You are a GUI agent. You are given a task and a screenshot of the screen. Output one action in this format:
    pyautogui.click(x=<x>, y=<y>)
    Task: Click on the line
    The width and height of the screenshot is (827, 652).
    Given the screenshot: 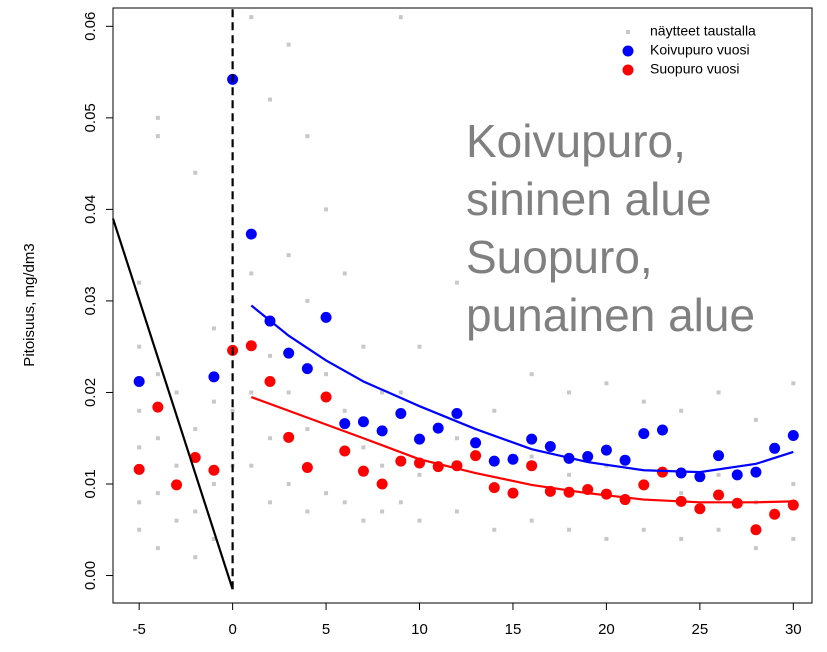 What is the action you would take?
    pyautogui.click(x=172, y=404)
    